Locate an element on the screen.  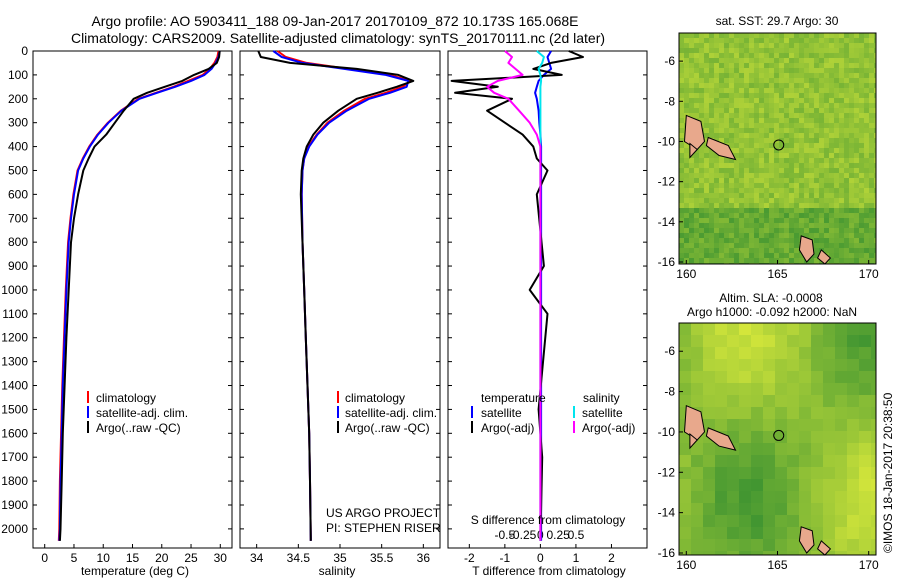
map-x-tick-label: 170 is located at coordinates (869, 565).